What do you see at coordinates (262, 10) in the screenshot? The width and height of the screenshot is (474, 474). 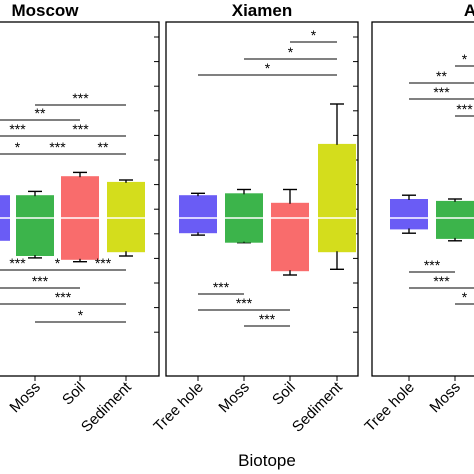 I see `panel-title: Xiamen` at bounding box center [262, 10].